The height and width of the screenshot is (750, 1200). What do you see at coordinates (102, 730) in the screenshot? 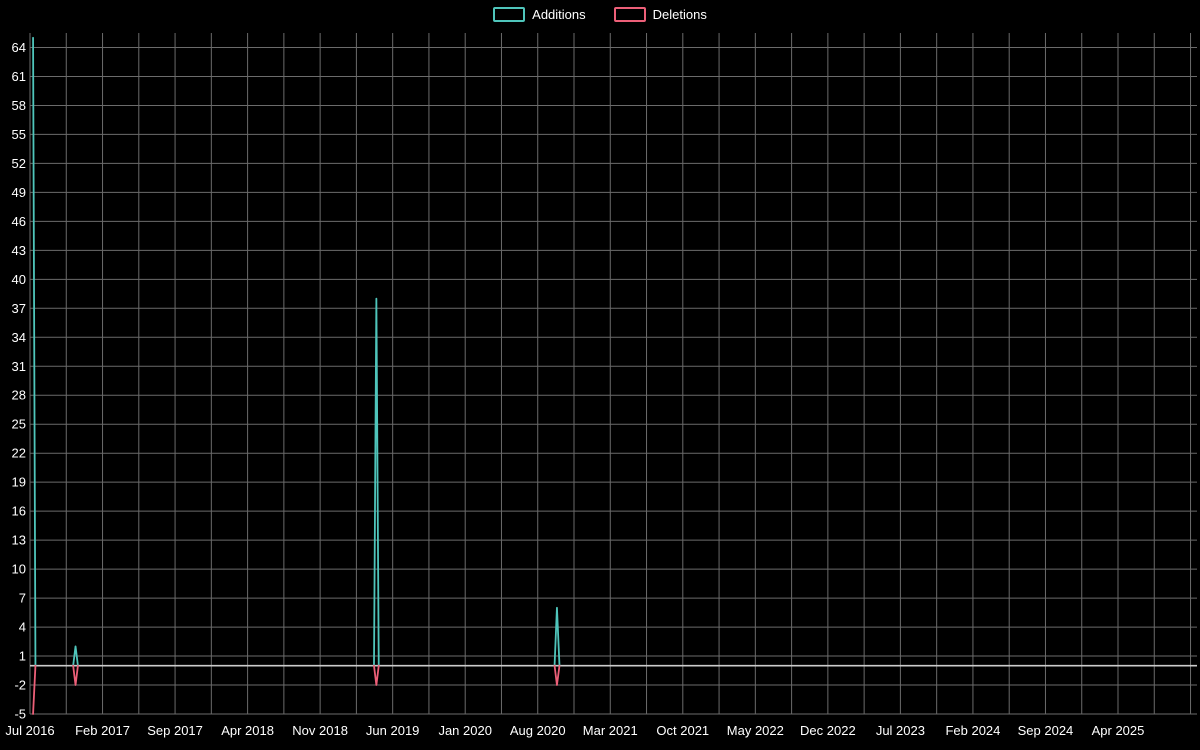
I see `x-tick-label: Feb 2017` at bounding box center [102, 730].